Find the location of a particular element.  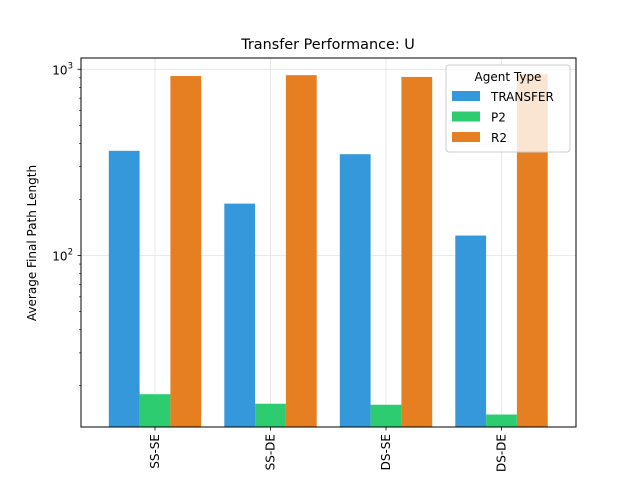

x-tick-label: DS-SE is located at coordinates (386, 452).